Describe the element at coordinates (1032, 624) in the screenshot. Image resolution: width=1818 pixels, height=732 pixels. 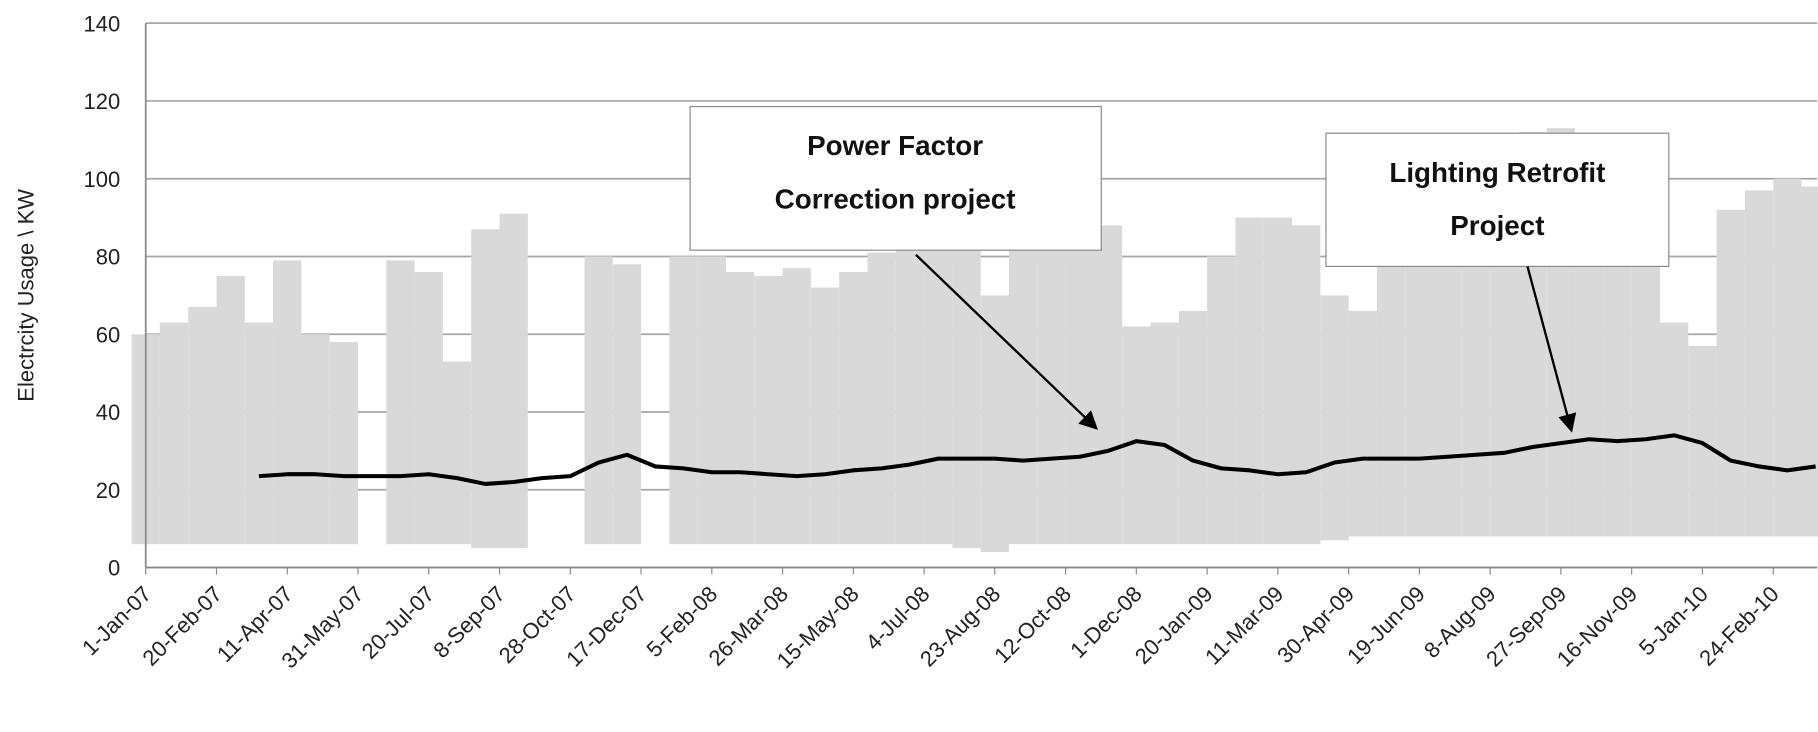
I see `x-tick-label: 12-Oct-08` at that location.